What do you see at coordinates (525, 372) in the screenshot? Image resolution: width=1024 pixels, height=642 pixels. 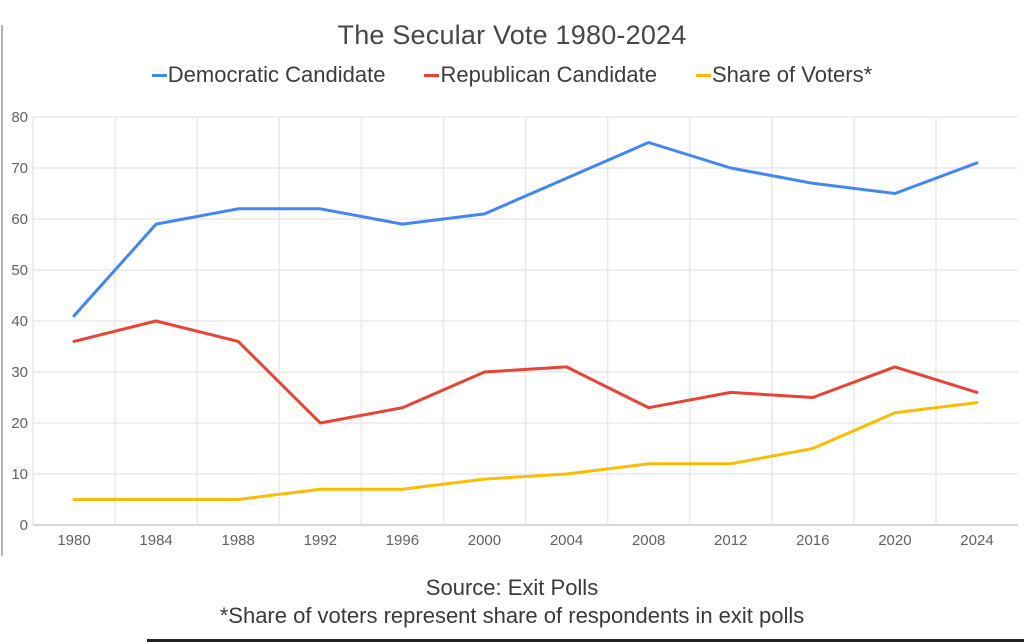 I see `series-line-republican-candidate` at bounding box center [525, 372].